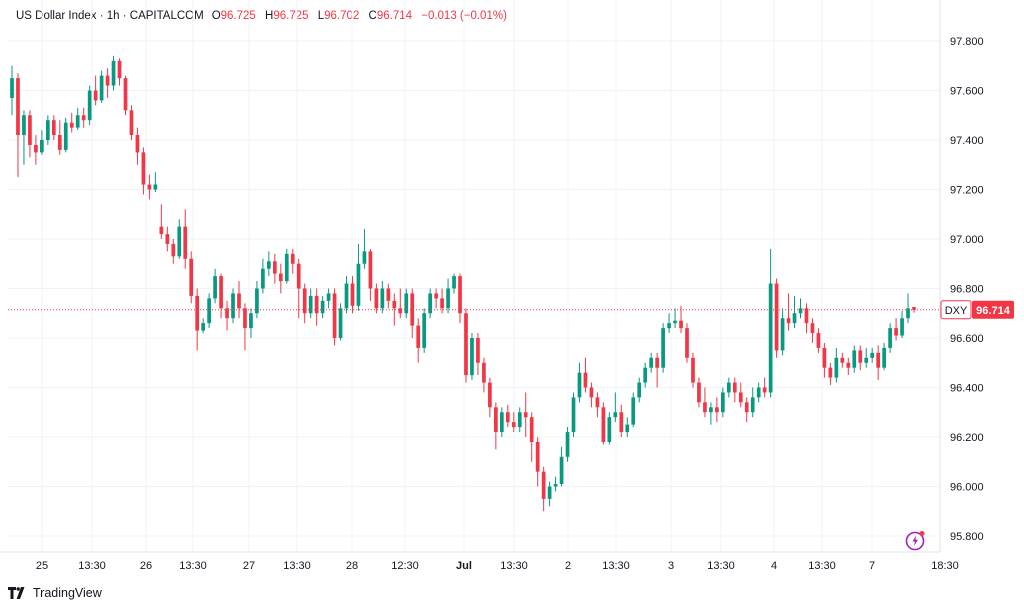 The height and width of the screenshot is (608, 1024). Describe the element at coordinates (18, 593) in the screenshot. I see `tradingview-logo-icon` at that location.